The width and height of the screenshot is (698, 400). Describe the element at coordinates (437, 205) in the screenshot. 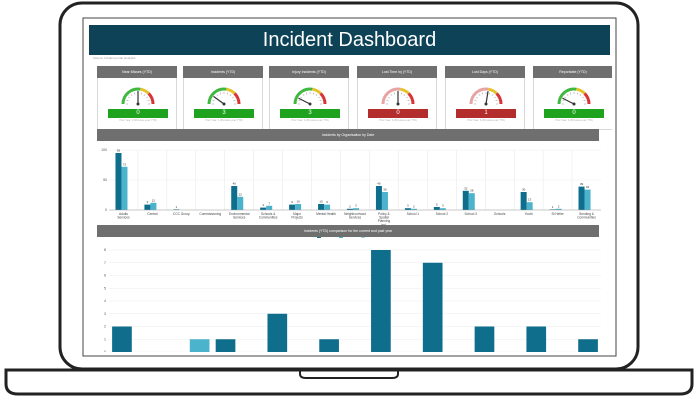

I see `data-label: 5` at that location.